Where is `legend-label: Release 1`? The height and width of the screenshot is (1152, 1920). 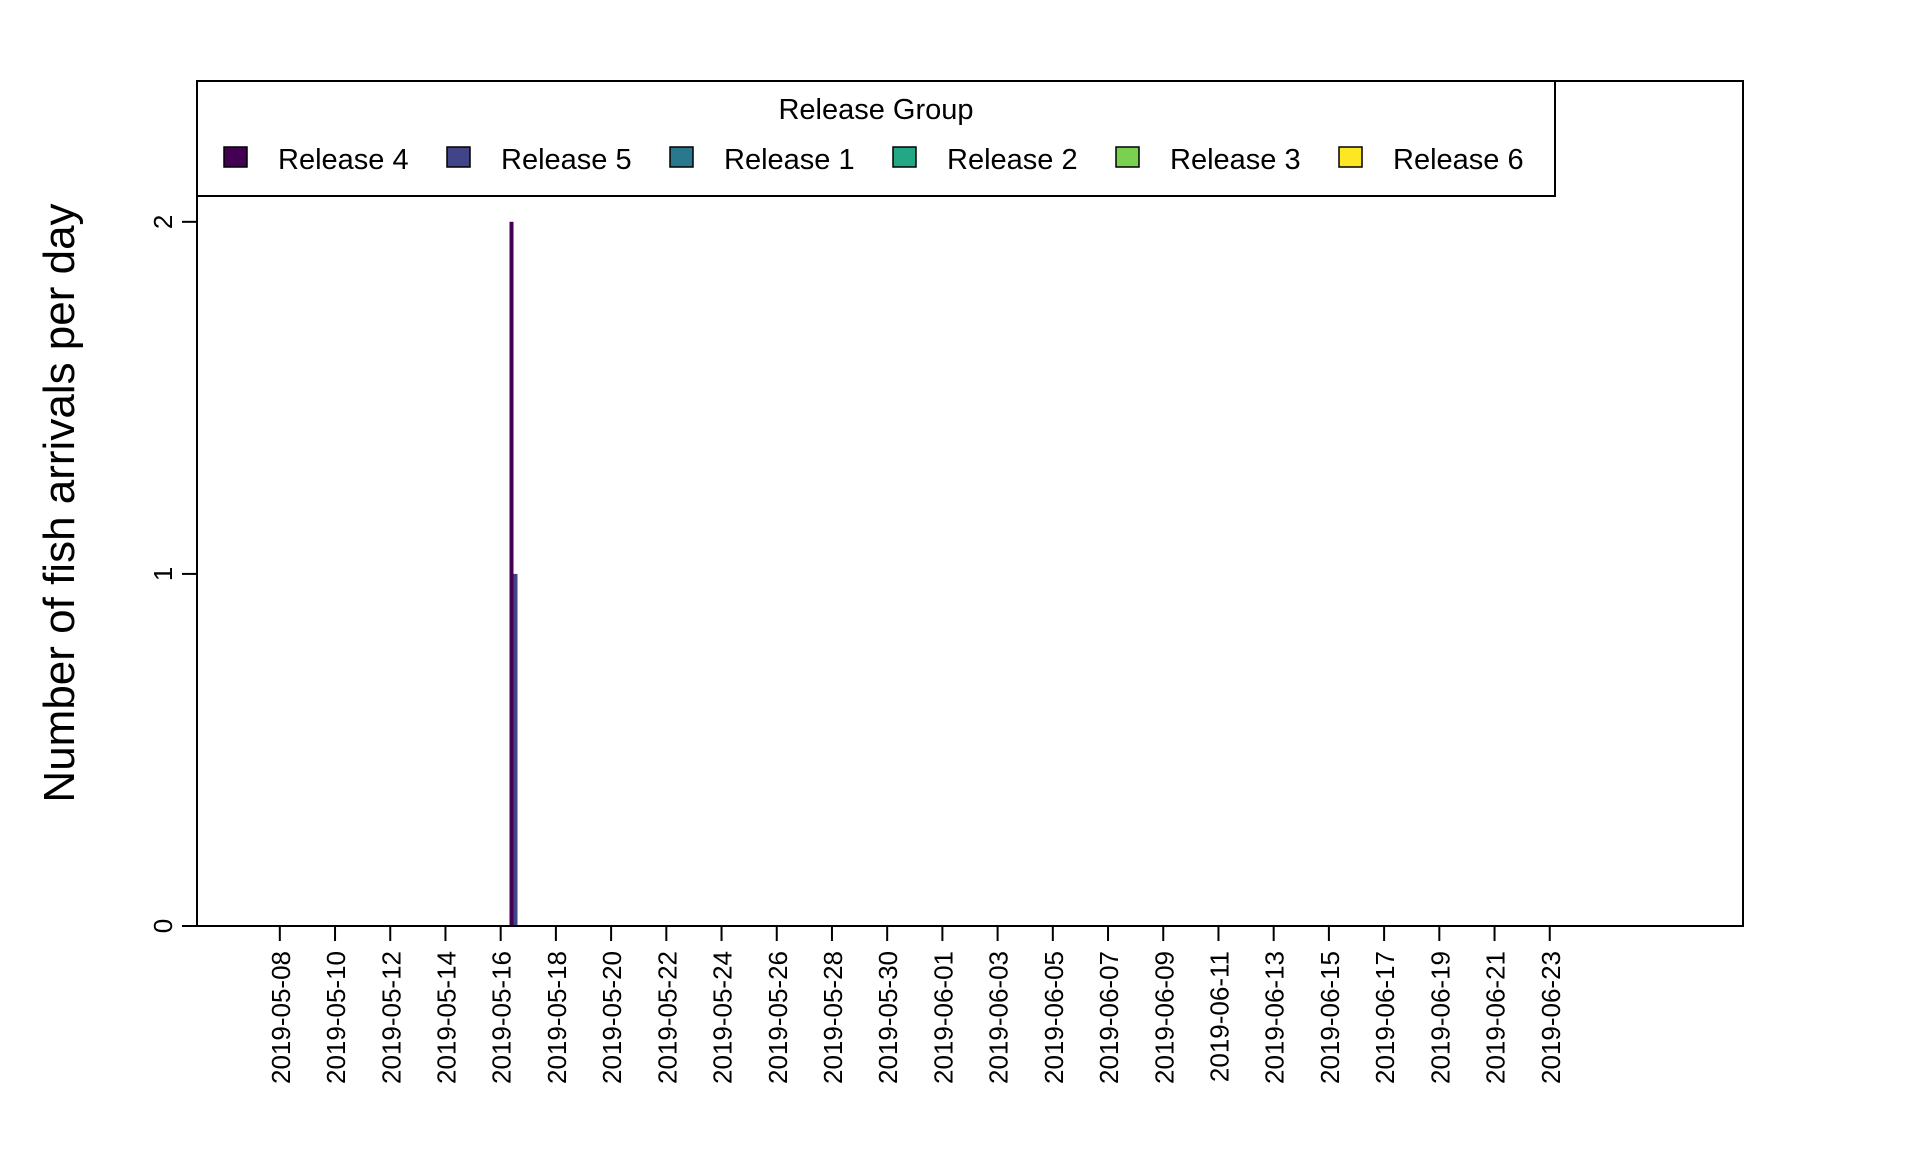 legend-label: Release 1 is located at coordinates (789, 160).